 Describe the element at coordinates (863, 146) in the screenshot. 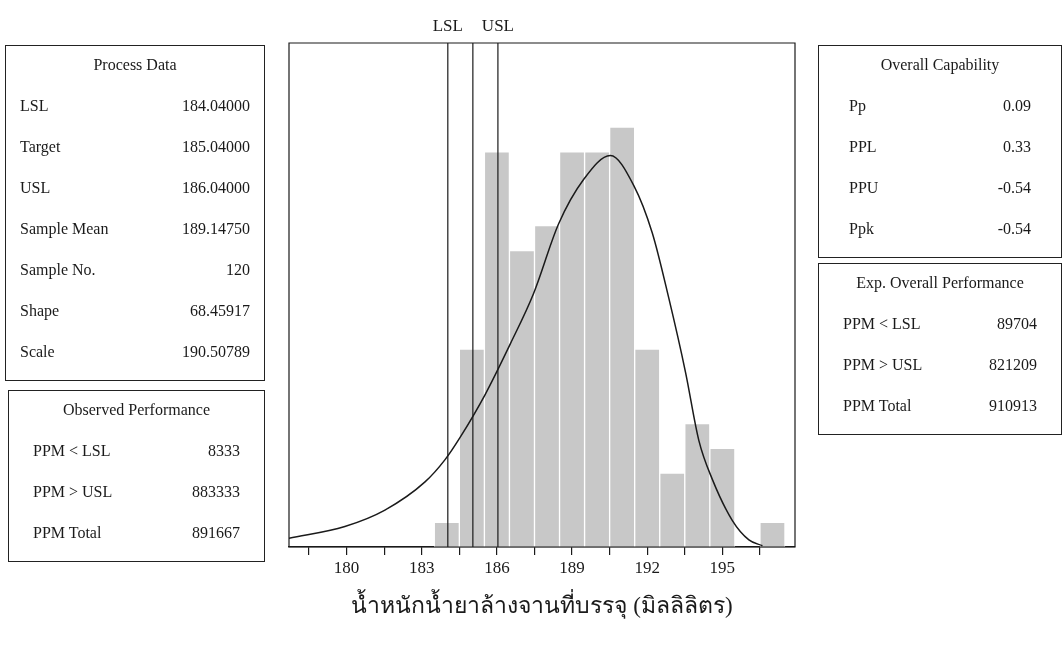

I see `category-label: PPL` at that location.